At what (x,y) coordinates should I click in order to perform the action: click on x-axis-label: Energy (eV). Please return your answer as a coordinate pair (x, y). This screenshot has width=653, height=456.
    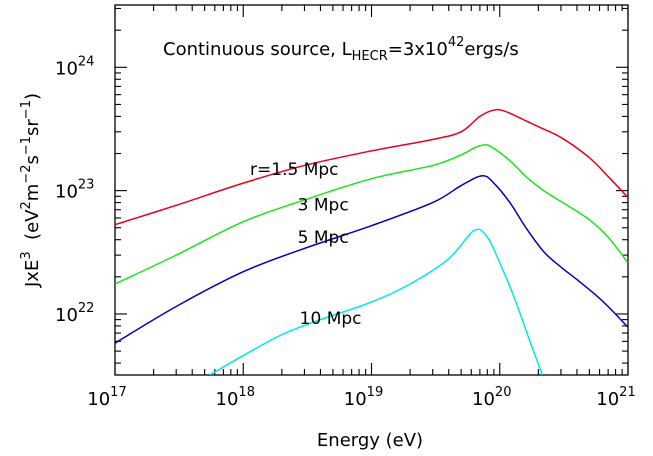
    Looking at the image, I should click on (370, 440).